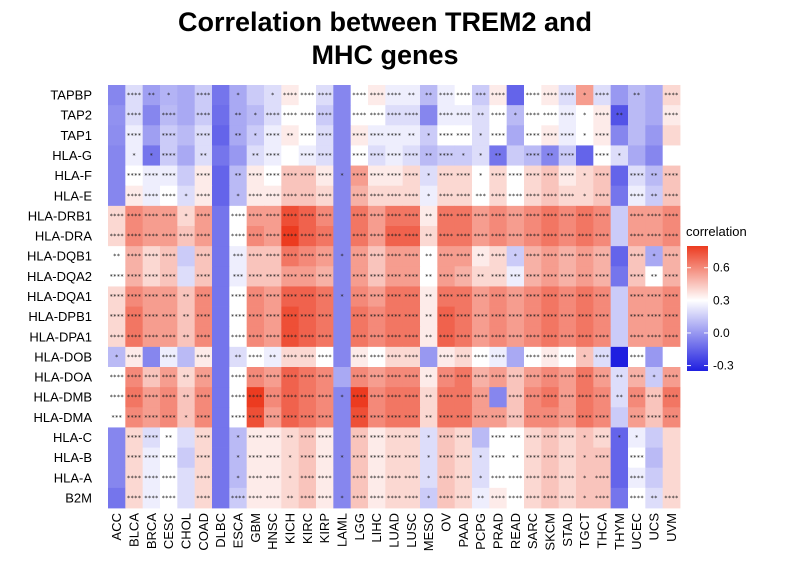 The width and height of the screenshot is (793, 574). Describe the element at coordinates (342, 458) in the screenshot. I see `significance-mark: *` at that location.